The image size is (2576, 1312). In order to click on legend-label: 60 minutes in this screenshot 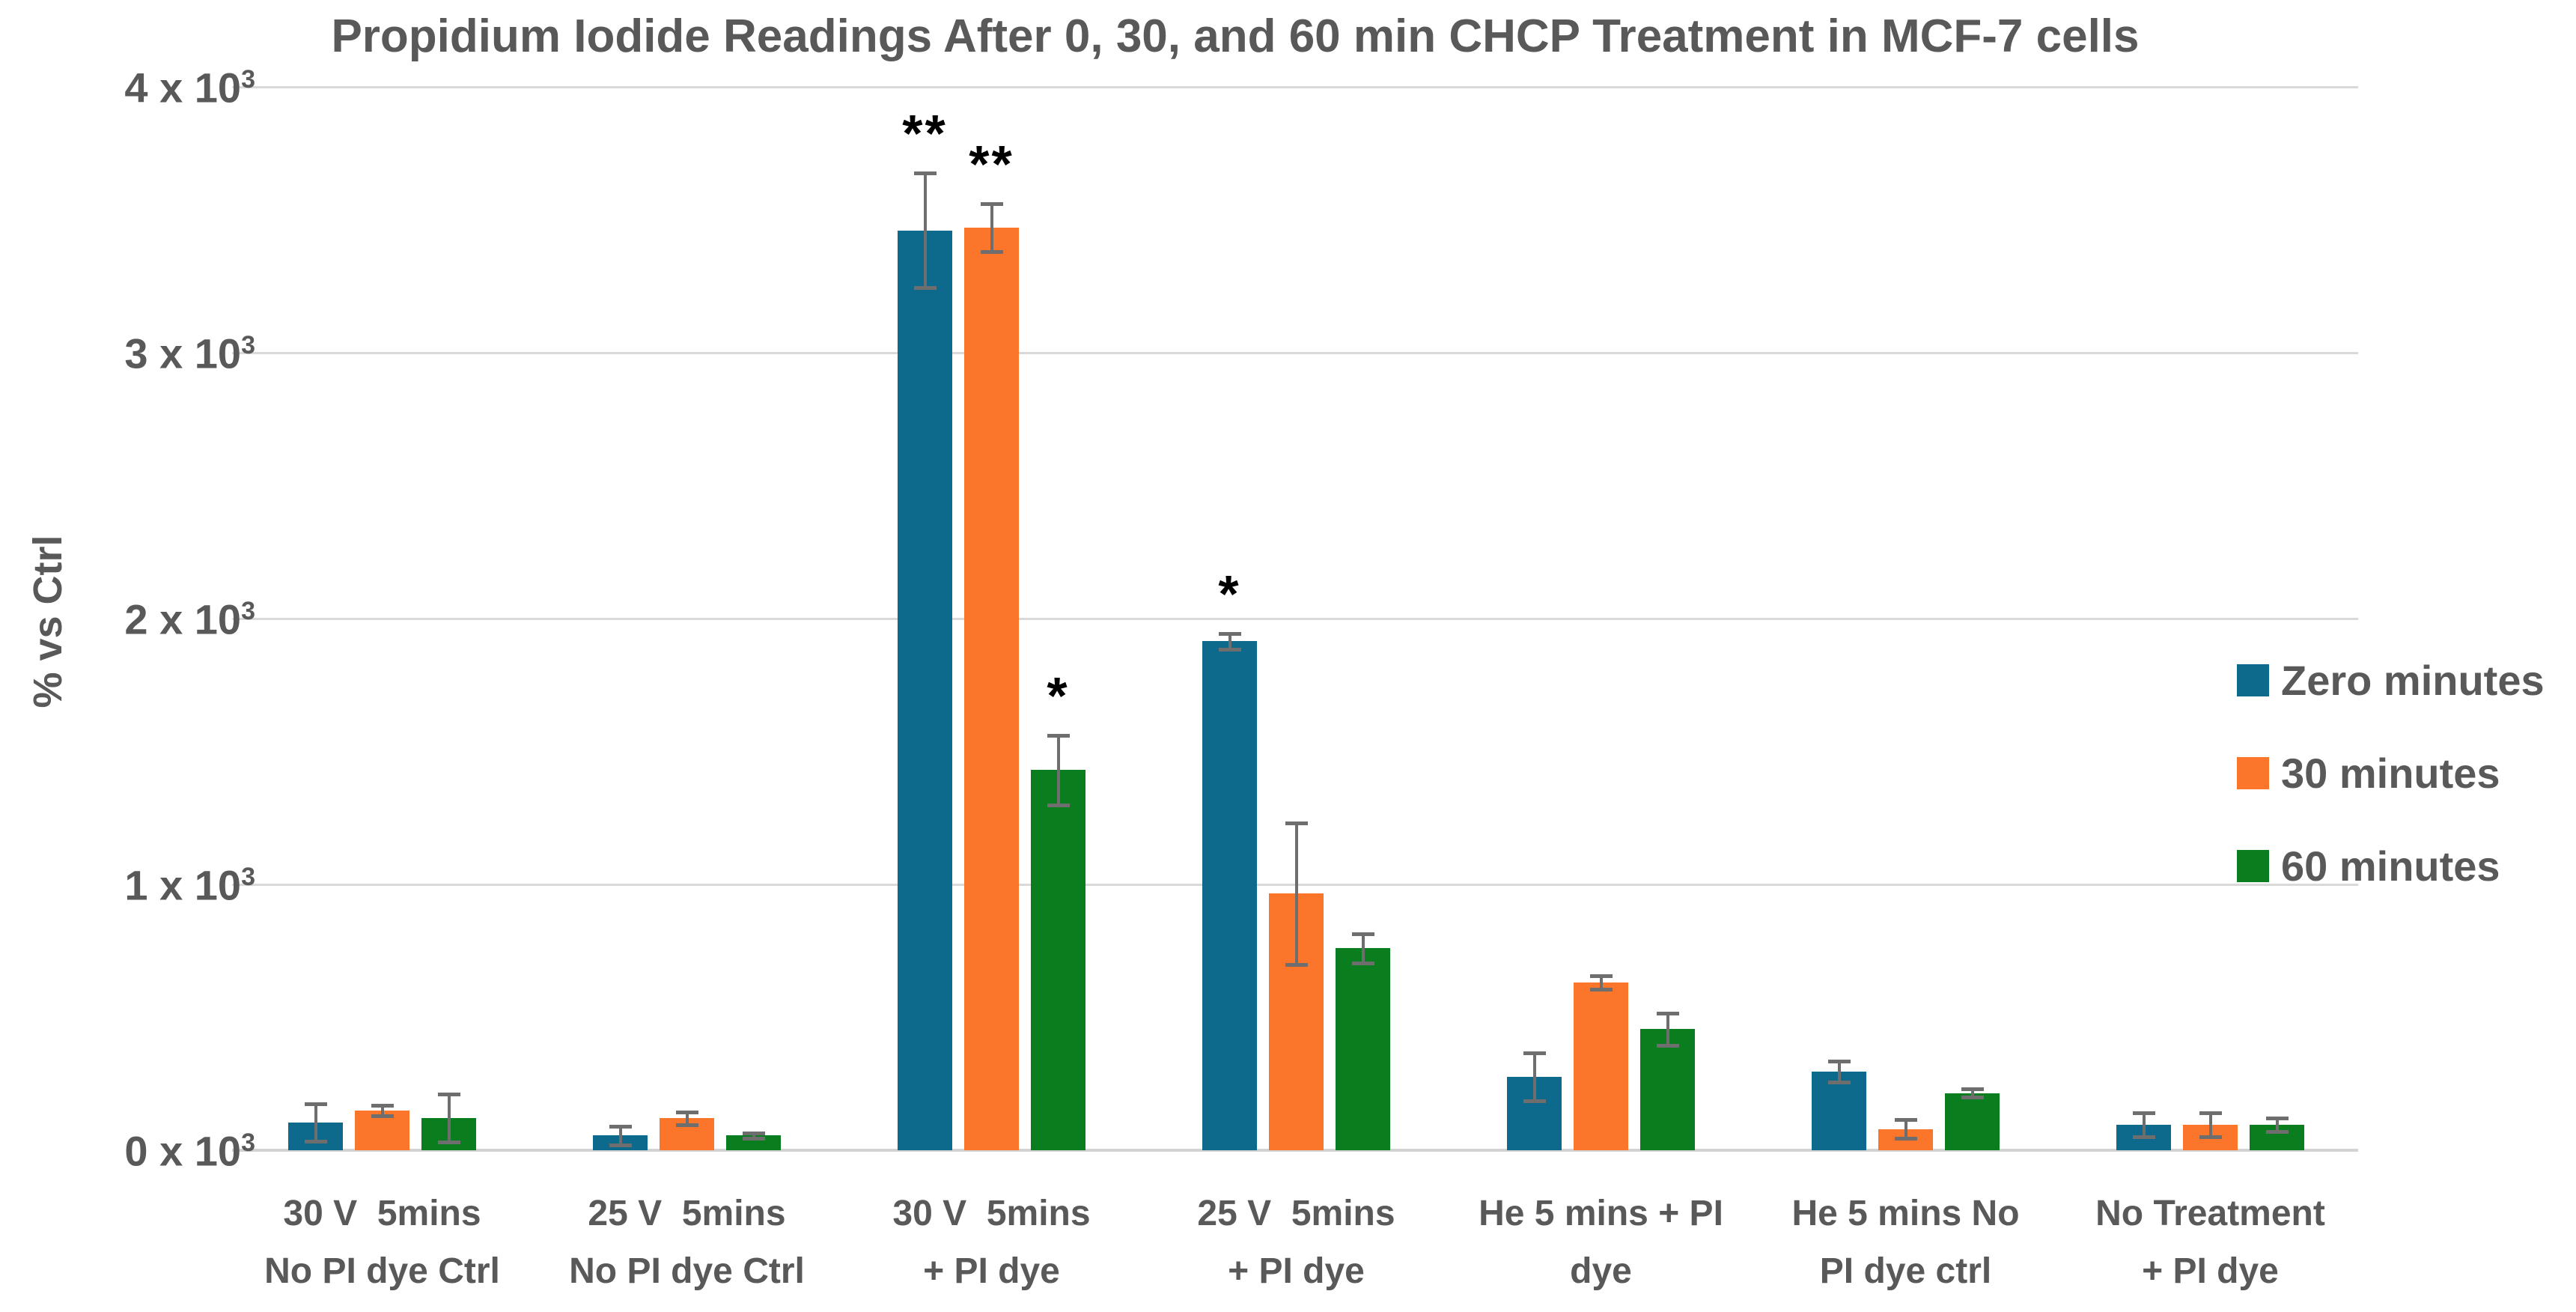, I will do `click(2390, 866)`.